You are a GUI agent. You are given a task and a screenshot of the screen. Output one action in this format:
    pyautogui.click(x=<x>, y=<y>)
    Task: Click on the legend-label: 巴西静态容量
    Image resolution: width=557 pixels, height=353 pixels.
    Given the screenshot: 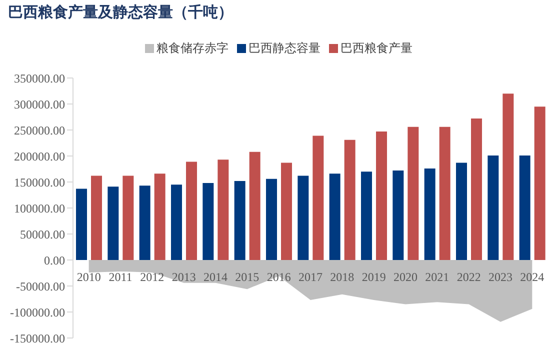 What is the action you would take?
    pyautogui.click(x=284, y=48)
    